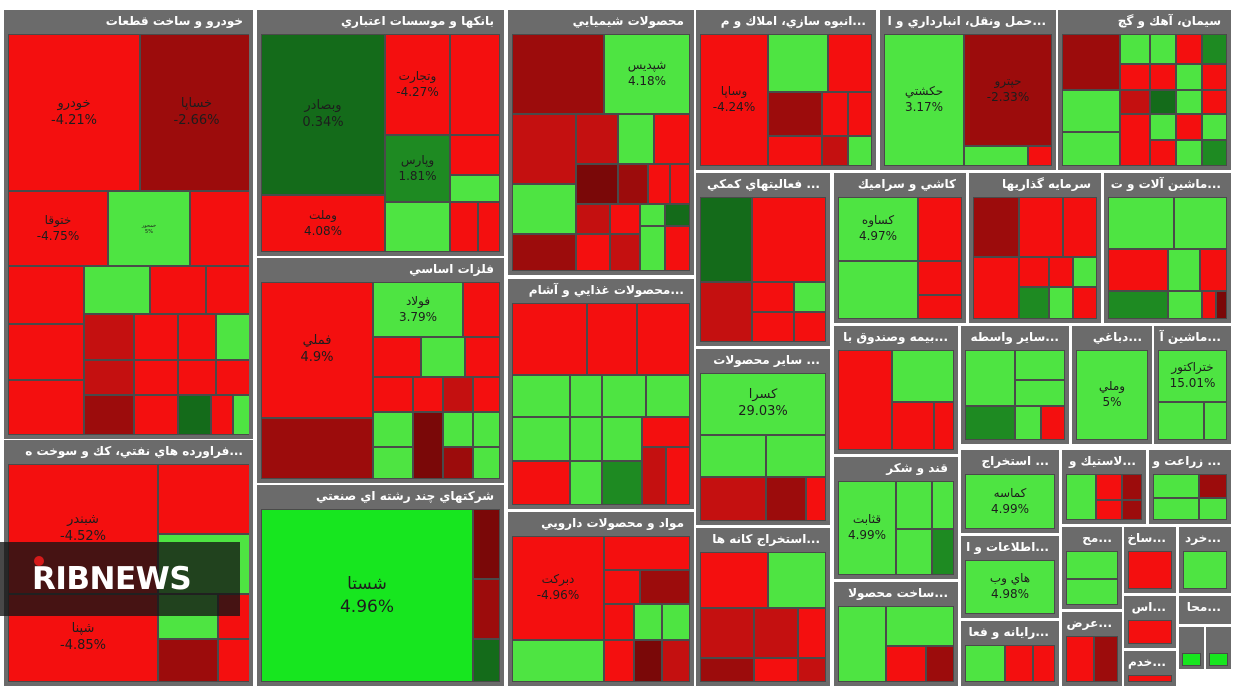 The height and width of the screenshot is (687, 1235). What do you see at coordinates (1112, 395) in the screenshot?
I see `tile-vmelli: وملي 5%` at bounding box center [1112, 395].